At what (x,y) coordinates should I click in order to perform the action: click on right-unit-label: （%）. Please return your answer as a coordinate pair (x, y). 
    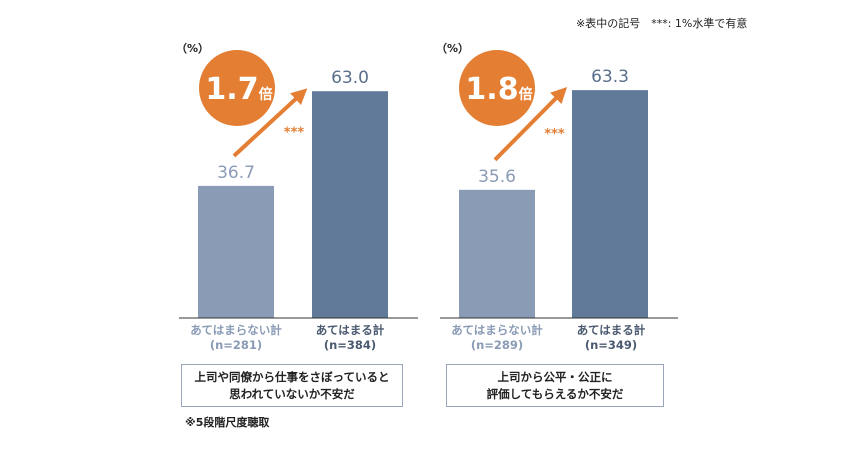
    Looking at the image, I should click on (453, 48).